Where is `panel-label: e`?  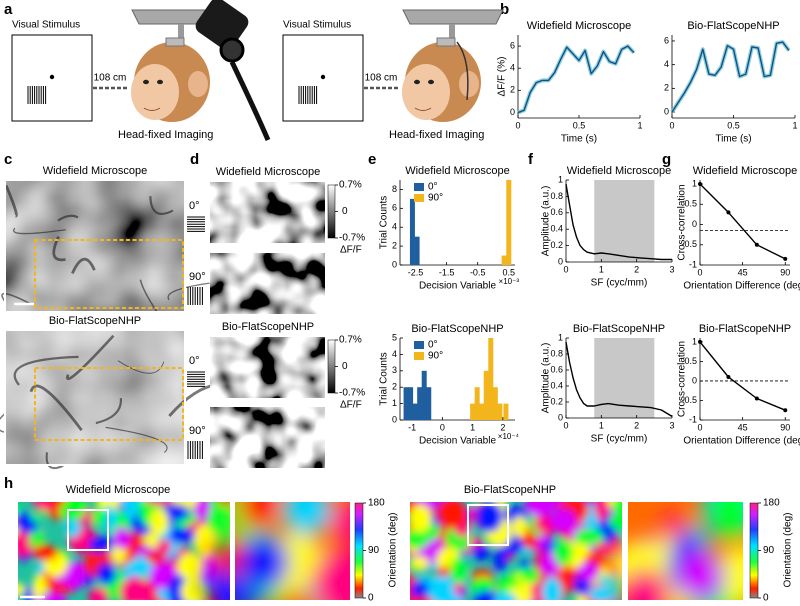
panel-label: e is located at coordinates (372, 159).